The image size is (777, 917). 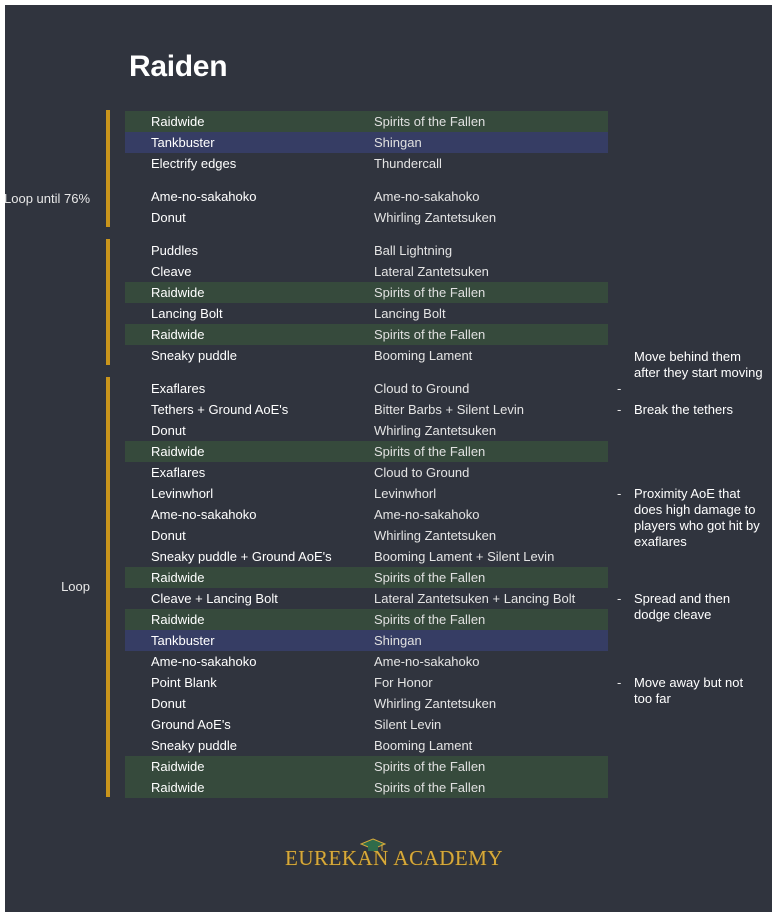 What do you see at coordinates (366, 163) in the screenshot?
I see `mechanic-row: Electrify edges Thundercall` at bounding box center [366, 163].